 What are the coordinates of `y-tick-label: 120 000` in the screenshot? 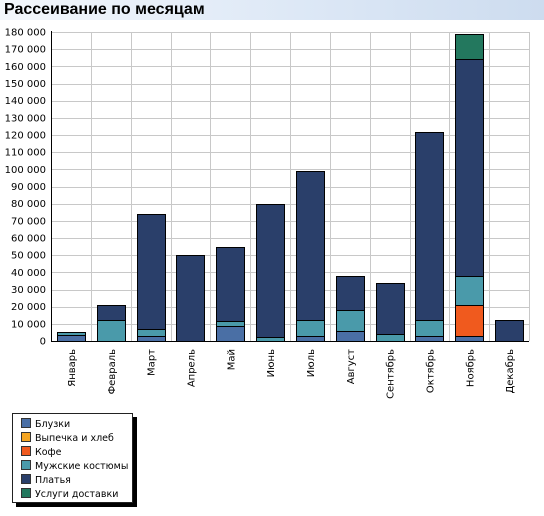 It's located at (25, 136).